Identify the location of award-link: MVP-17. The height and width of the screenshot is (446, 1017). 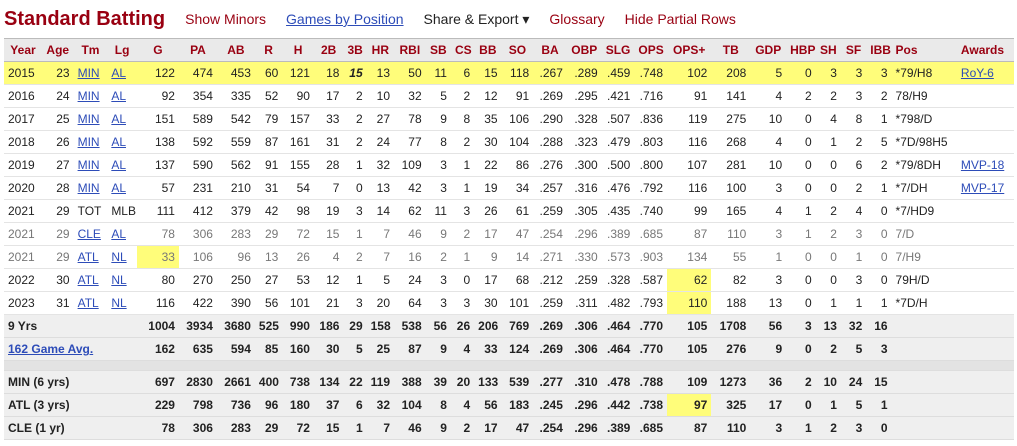
(982, 188).